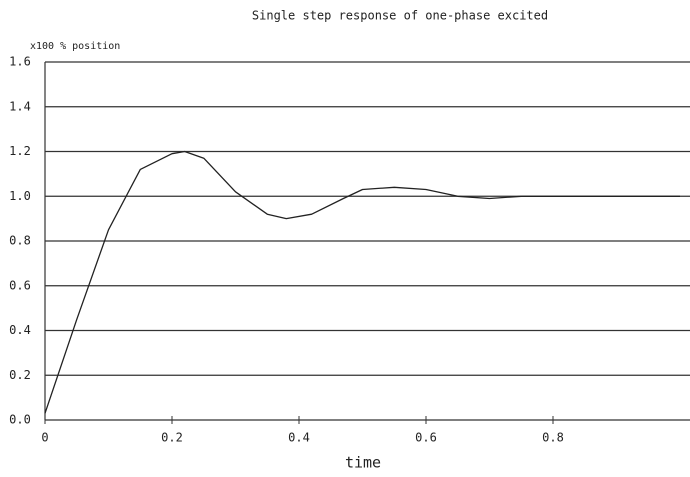  What do you see at coordinates (20, 241) in the screenshot?
I see `y-tick-label: 0.8` at bounding box center [20, 241].